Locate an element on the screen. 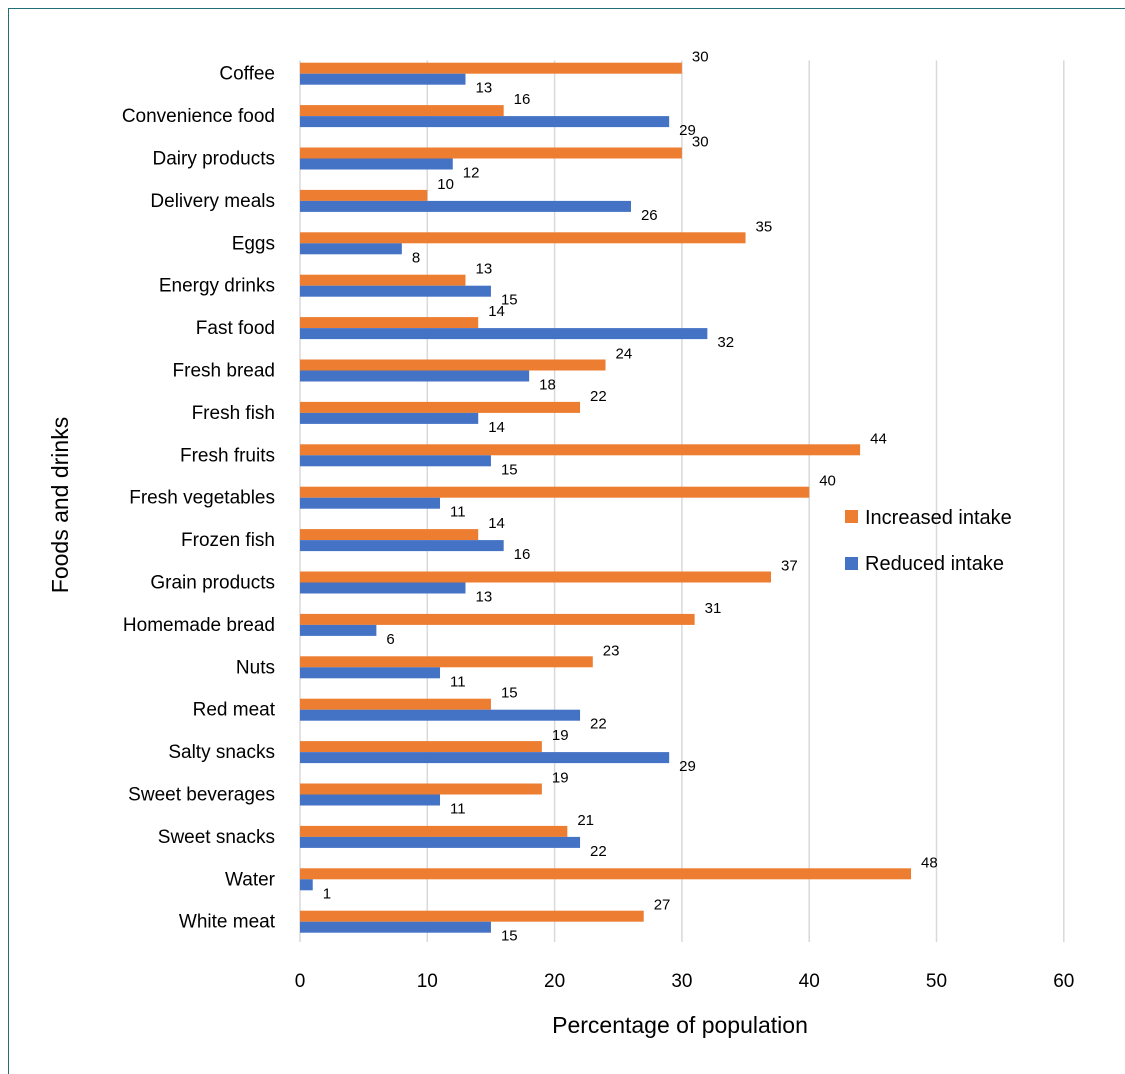 The image size is (1125, 1074). data-label: 29 is located at coordinates (687, 130).